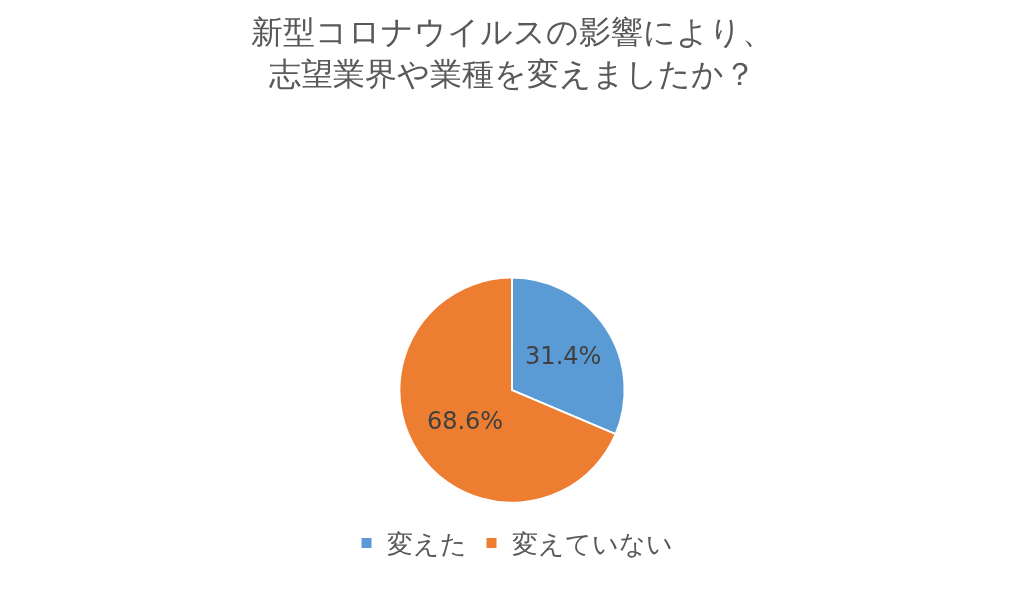 Image resolution: width=1024 pixels, height=615 pixels. I want to click on data-label: 68.6%, so click(465, 421).